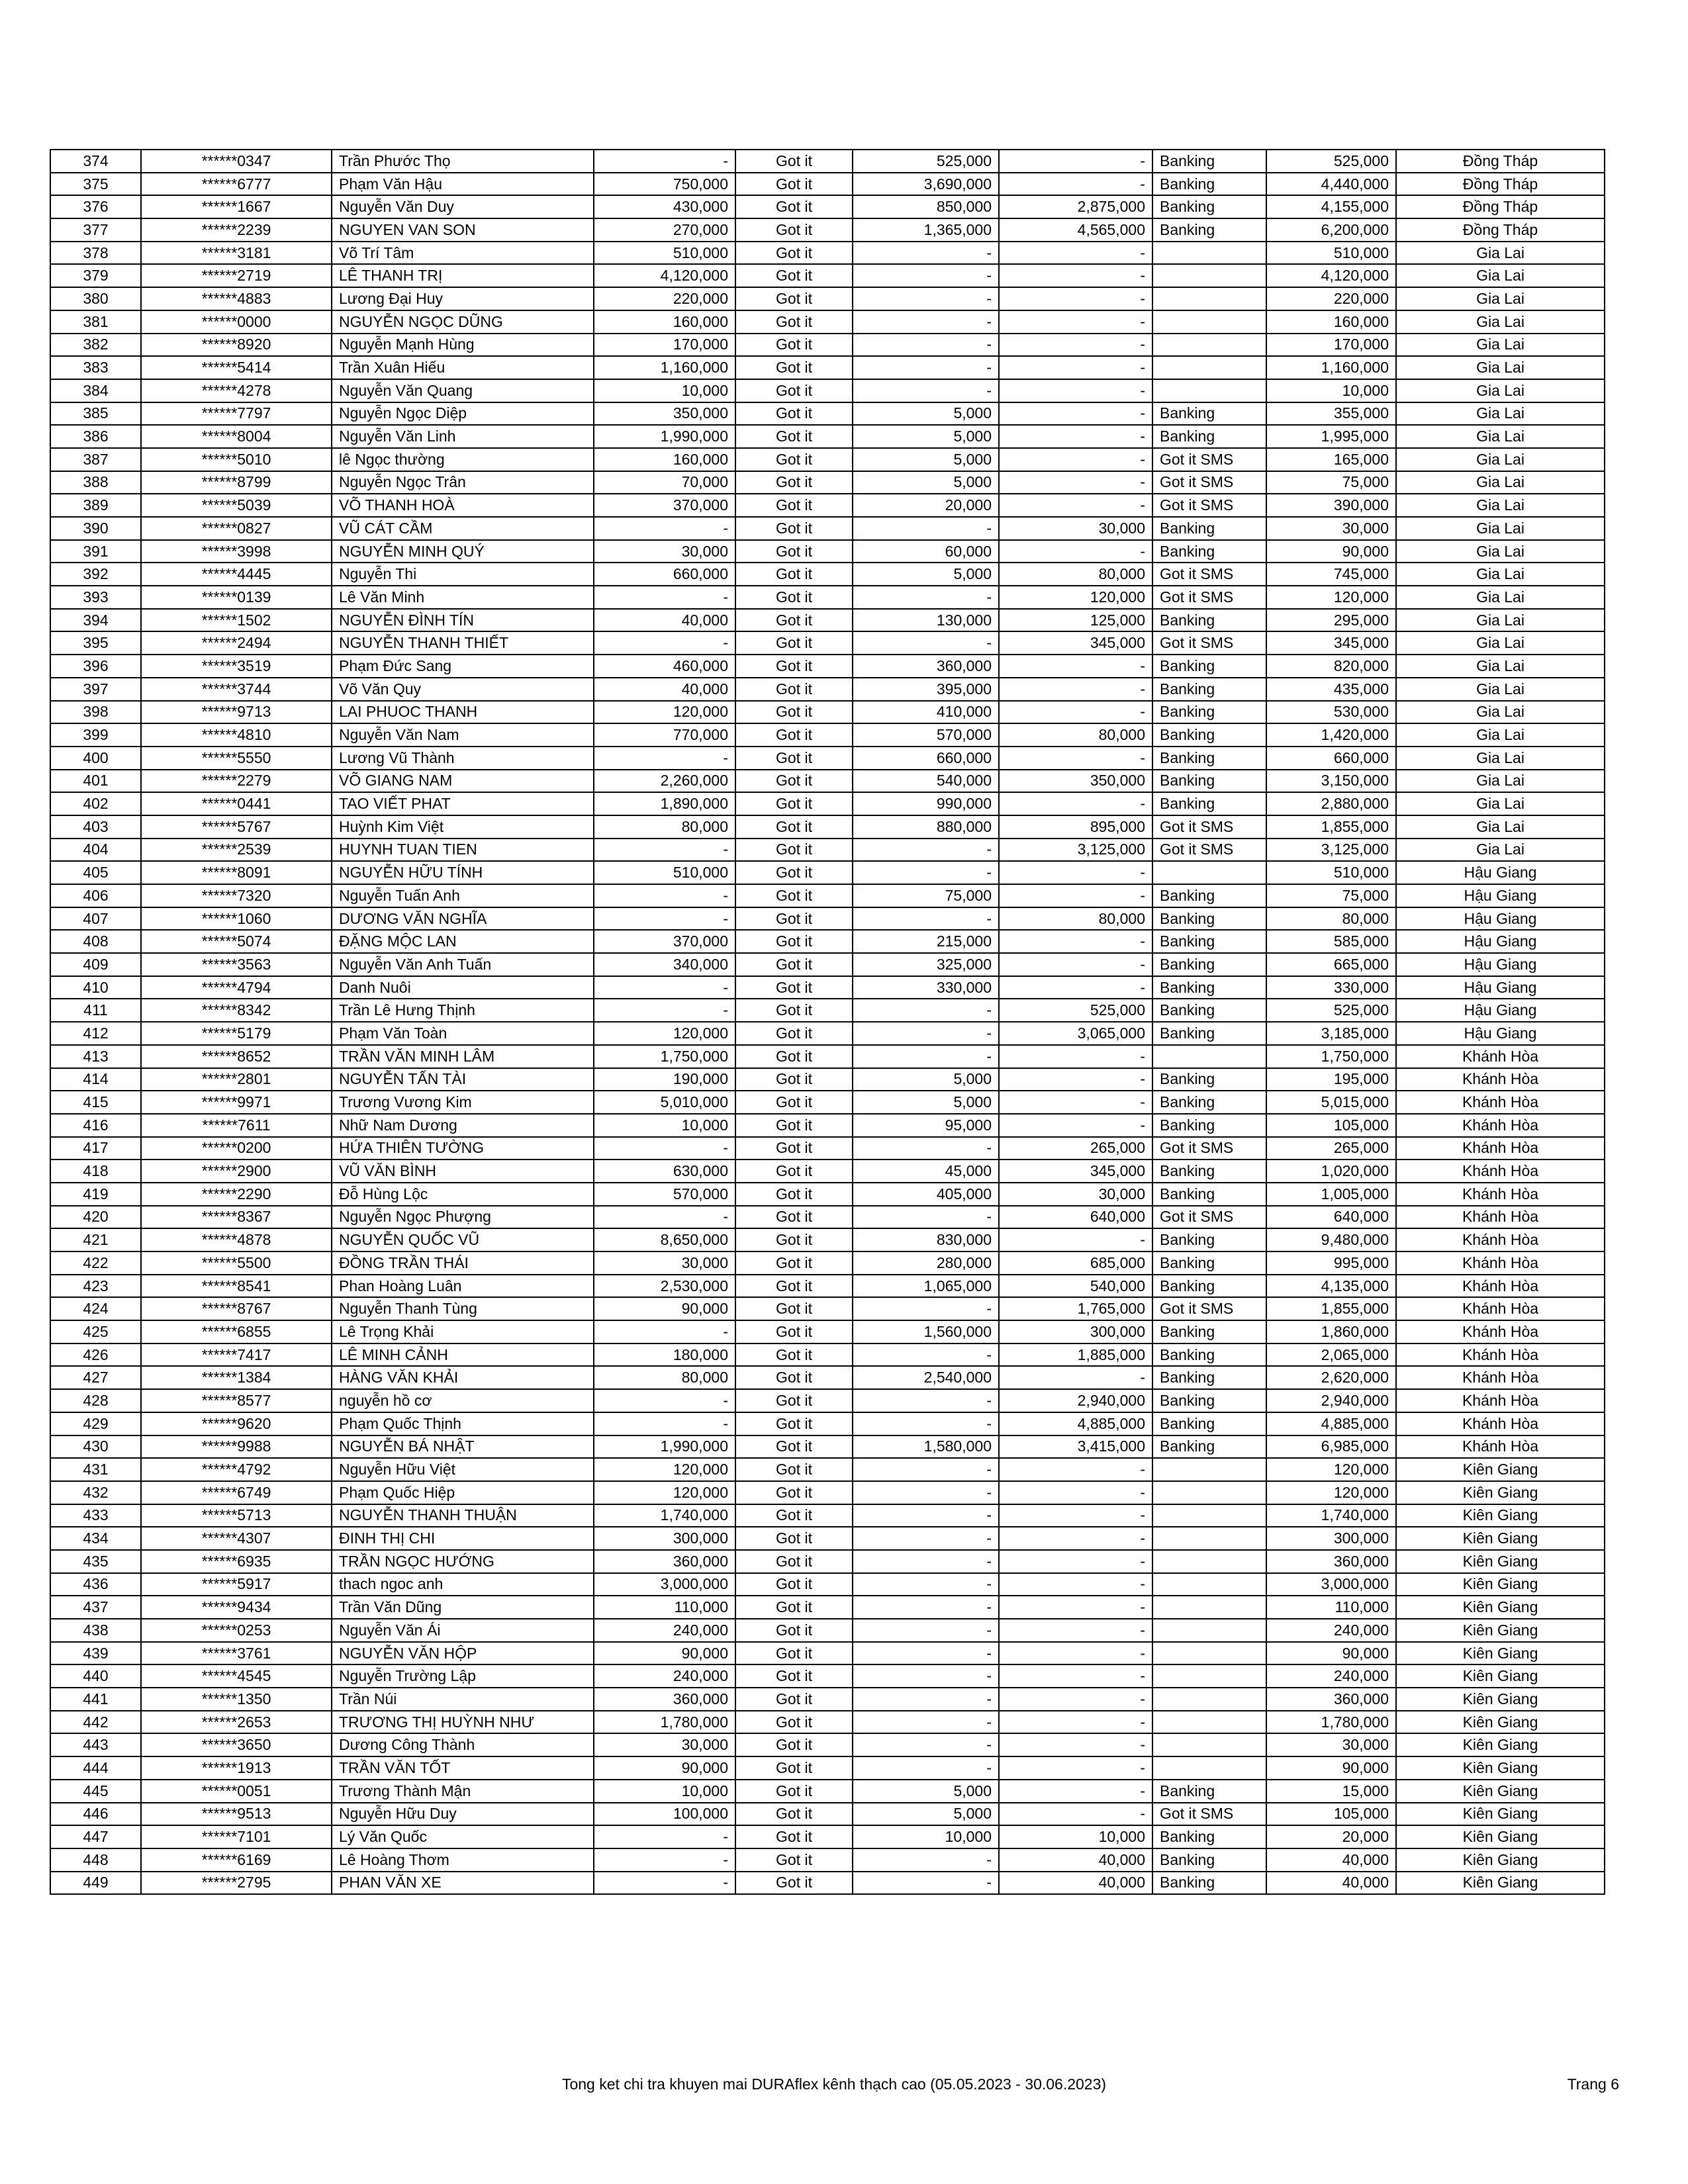 The width and height of the screenshot is (1688, 2184). Describe the element at coordinates (1331, 1447) in the screenshot. I see `total-amount-cell: 6,985,000` at that location.